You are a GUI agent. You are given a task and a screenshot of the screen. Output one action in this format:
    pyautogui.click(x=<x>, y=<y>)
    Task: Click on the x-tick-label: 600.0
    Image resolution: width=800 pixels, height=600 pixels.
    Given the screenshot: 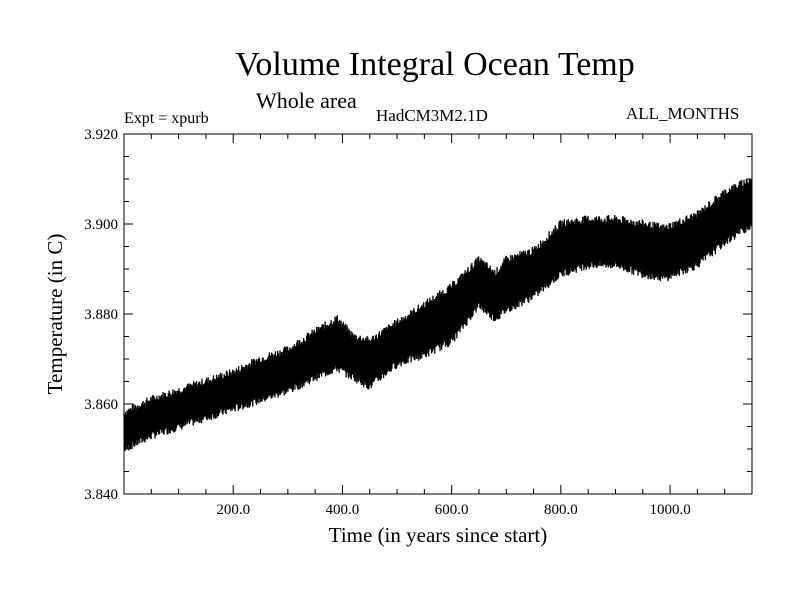 What is the action you would take?
    pyautogui.click(x=452, y=510)
    